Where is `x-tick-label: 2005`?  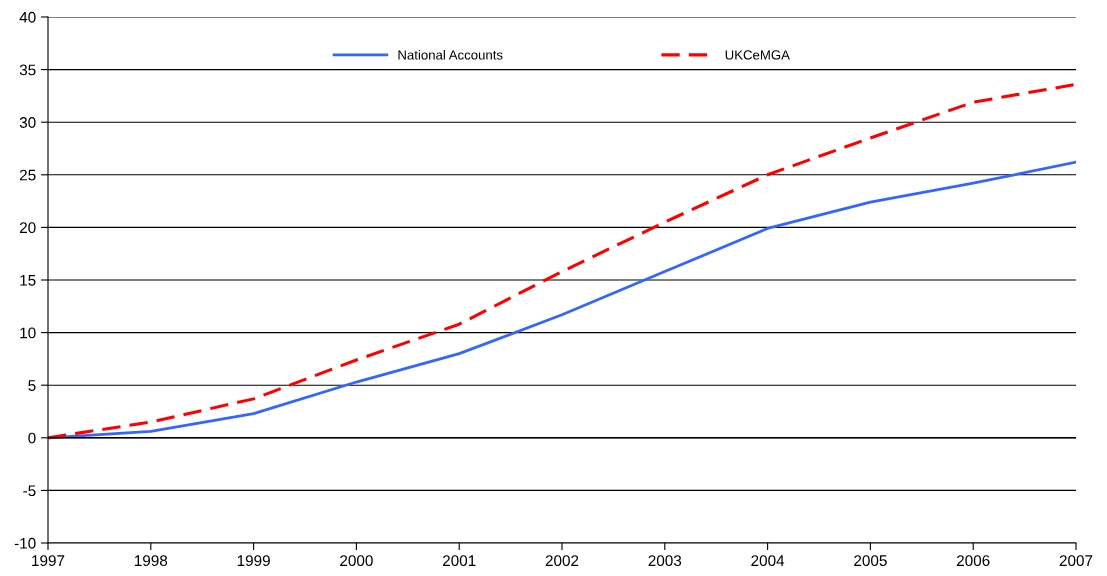
x-tick-label: 2005 is located at coordinates (870, 561).